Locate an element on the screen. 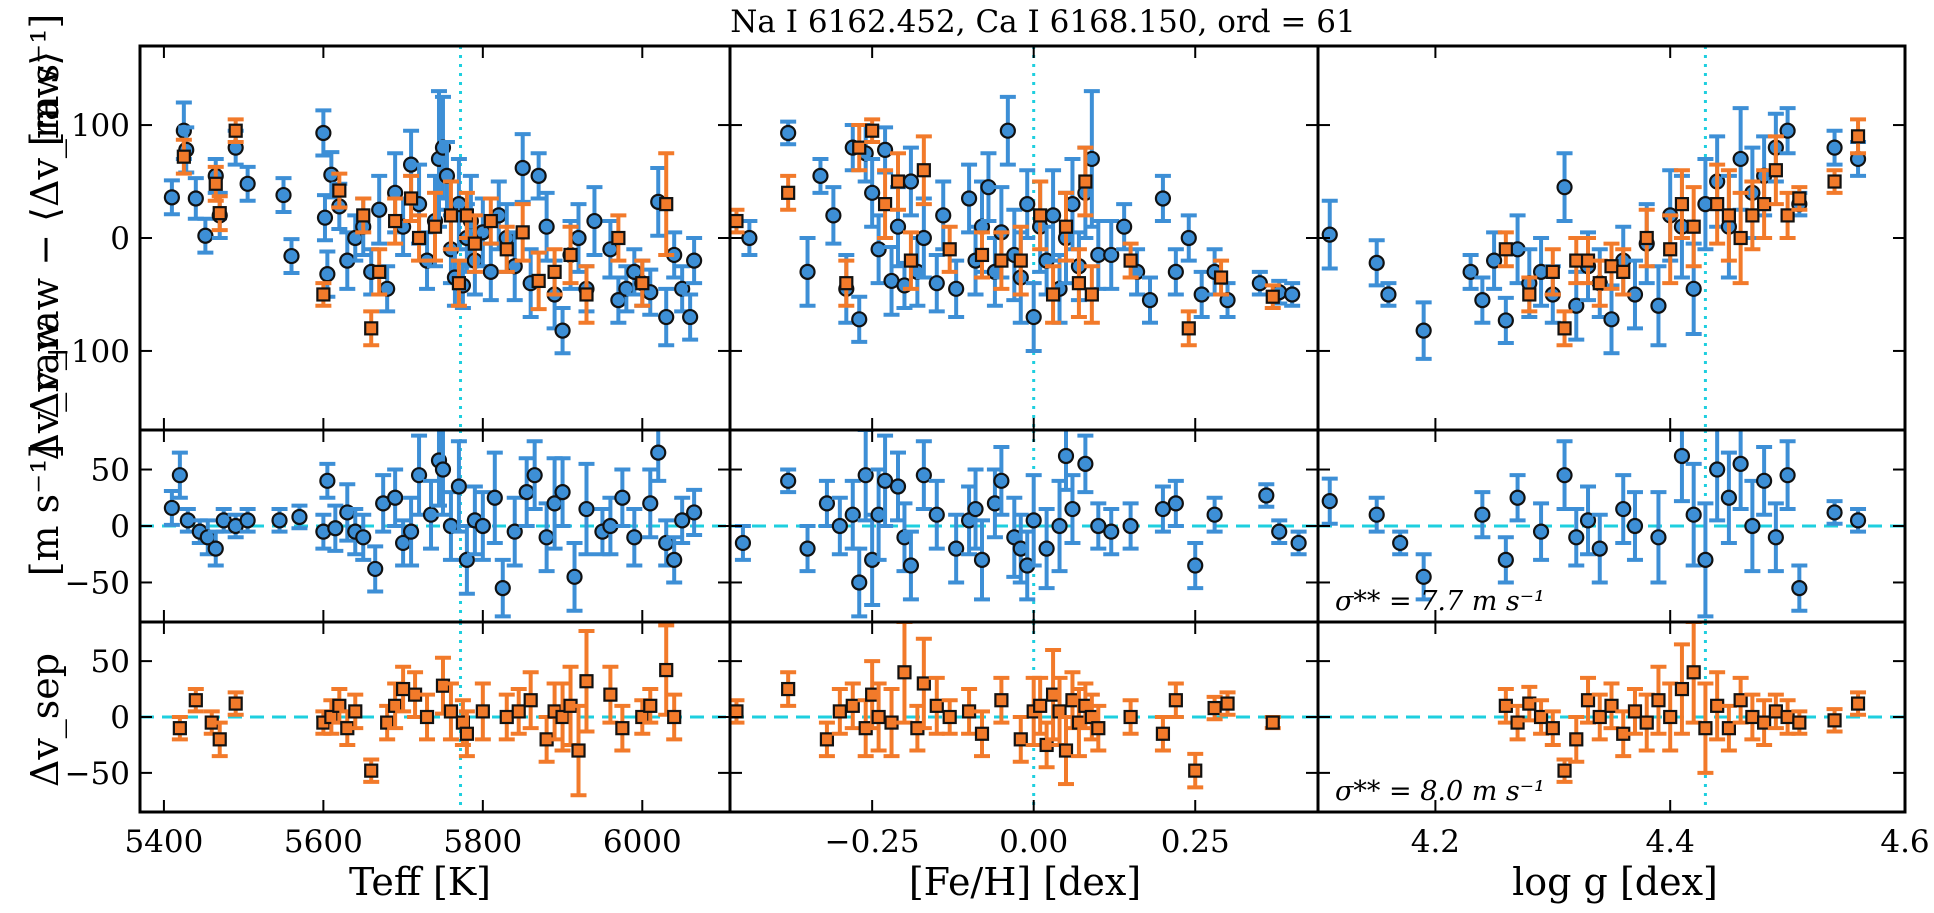 The width and height of the screenshot is (1934, 913). xtick-label: 4.4 is located at coordinates (1670, 842).